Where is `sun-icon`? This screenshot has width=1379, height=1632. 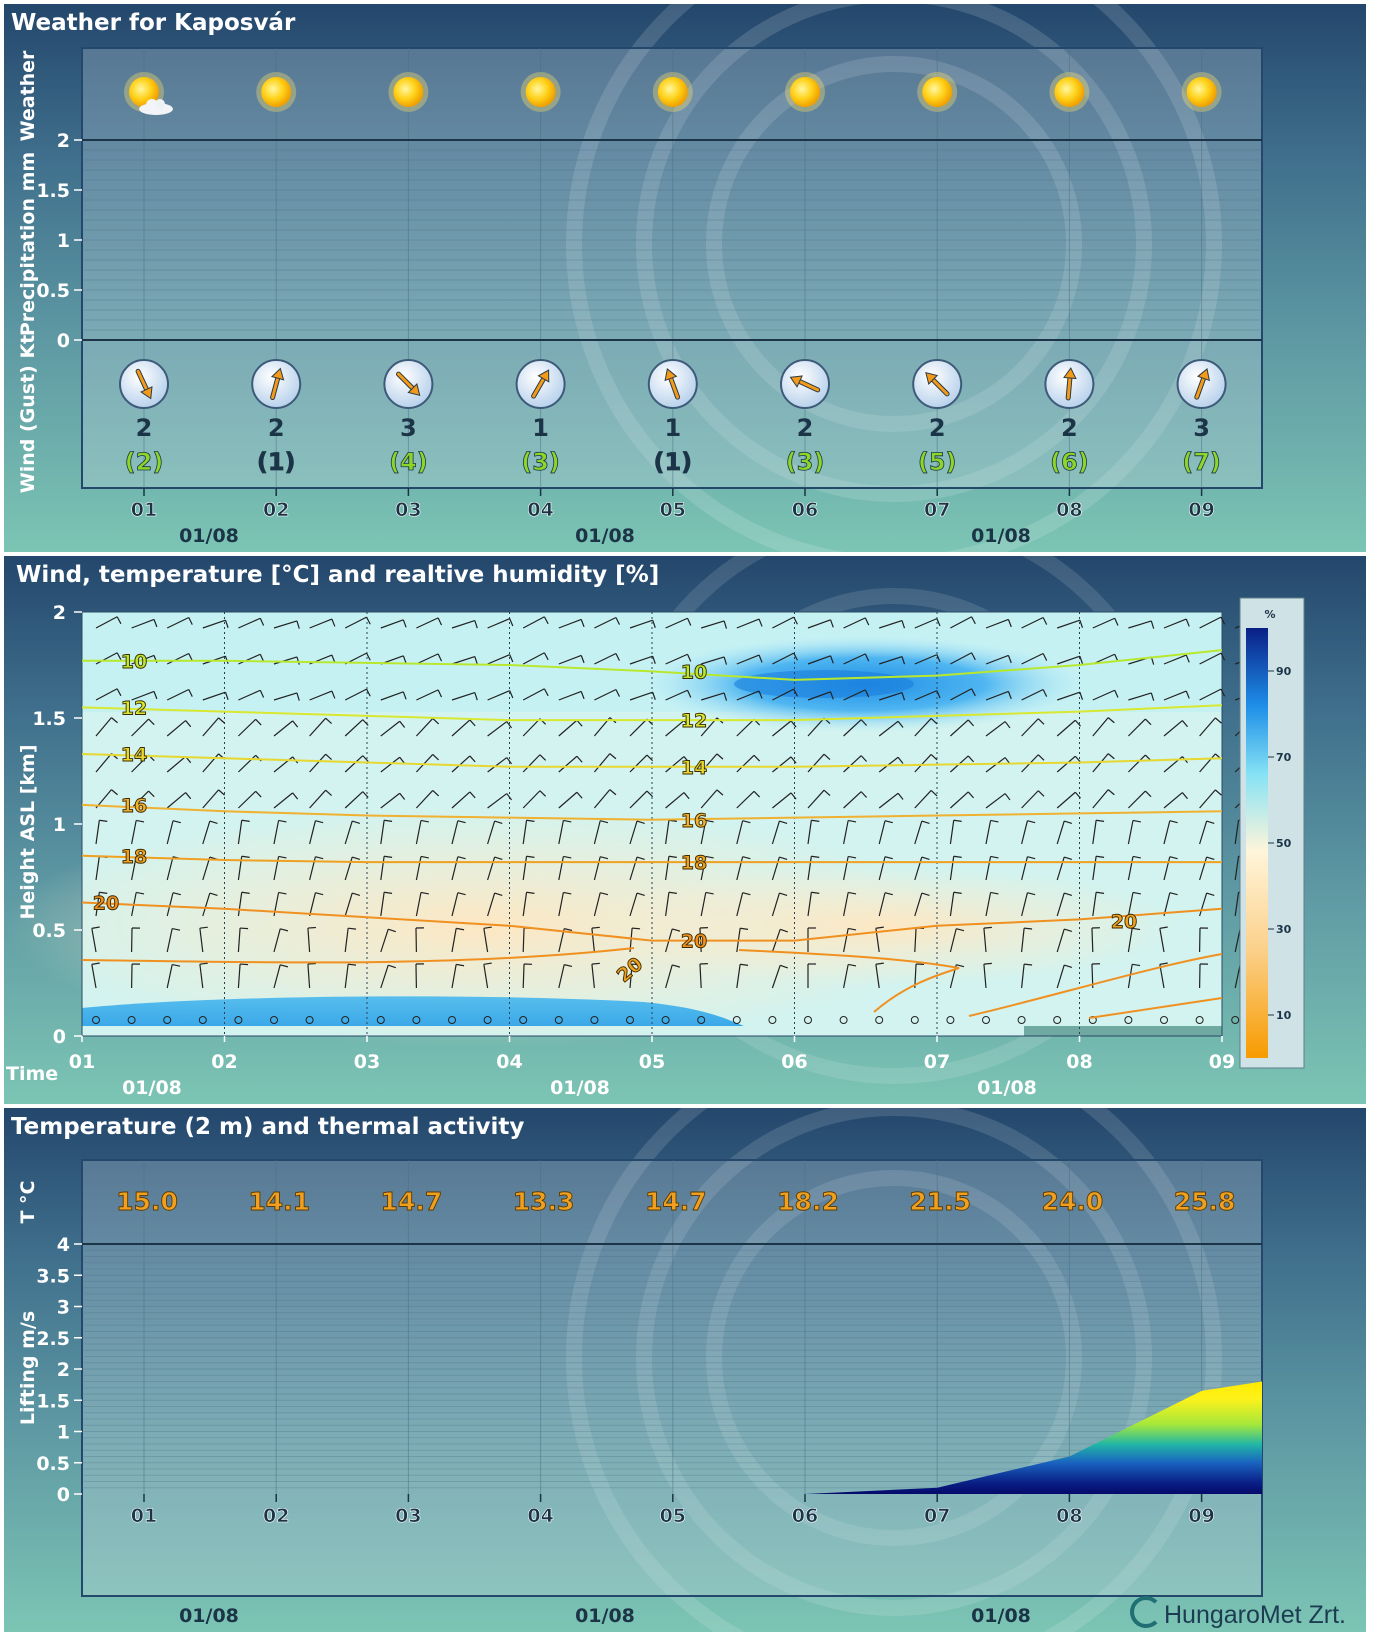
sun-icon is located at coordinates (540, 92).